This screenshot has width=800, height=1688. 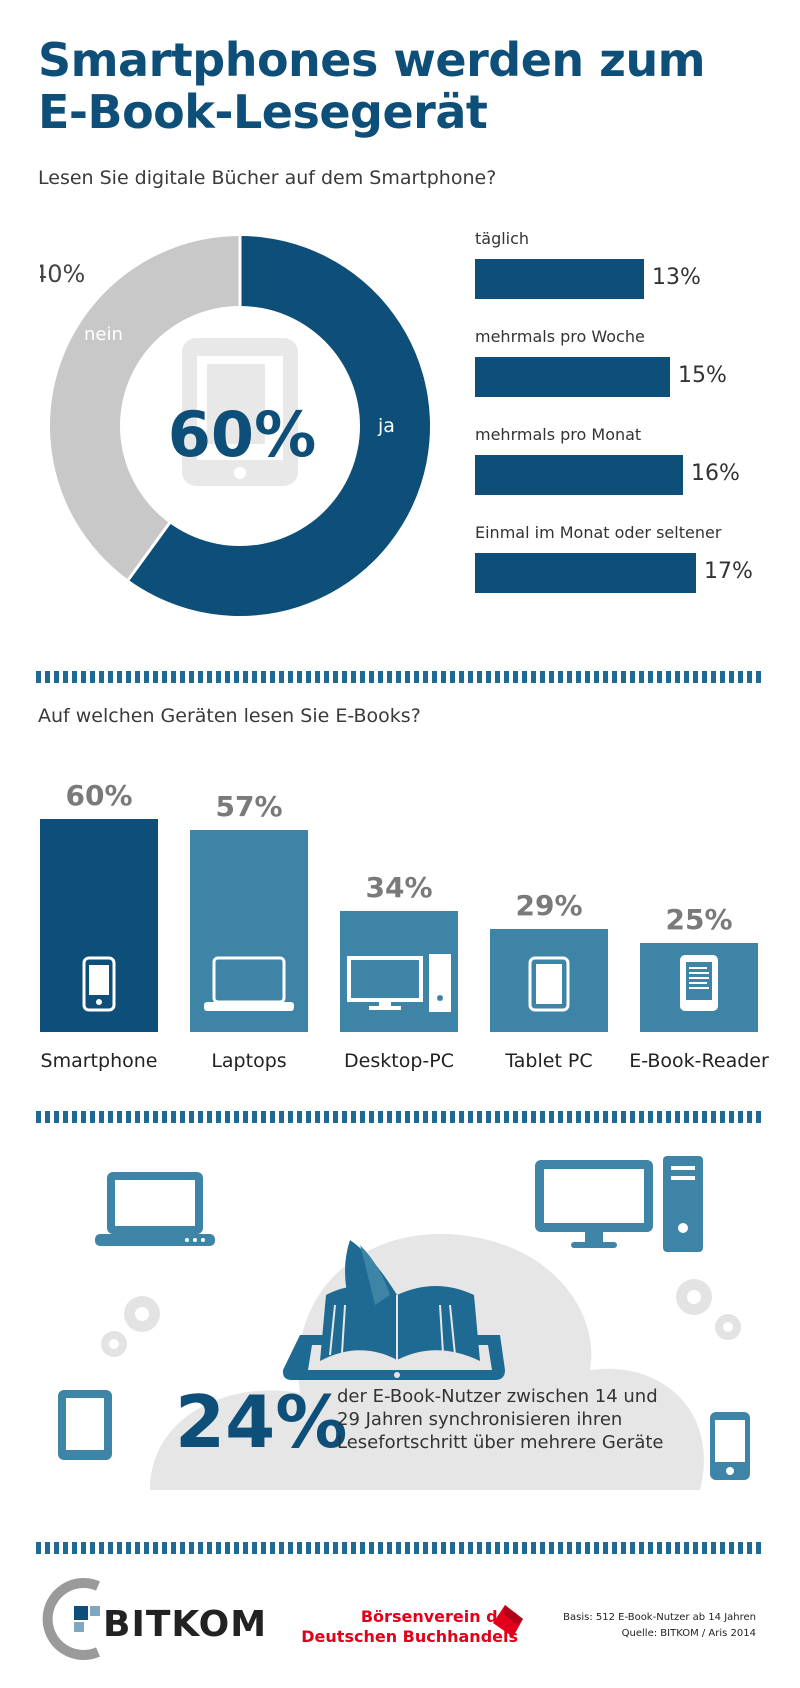 I want to click on bitkom-logo-text: BITKOM, so click(x=185, y=1624).